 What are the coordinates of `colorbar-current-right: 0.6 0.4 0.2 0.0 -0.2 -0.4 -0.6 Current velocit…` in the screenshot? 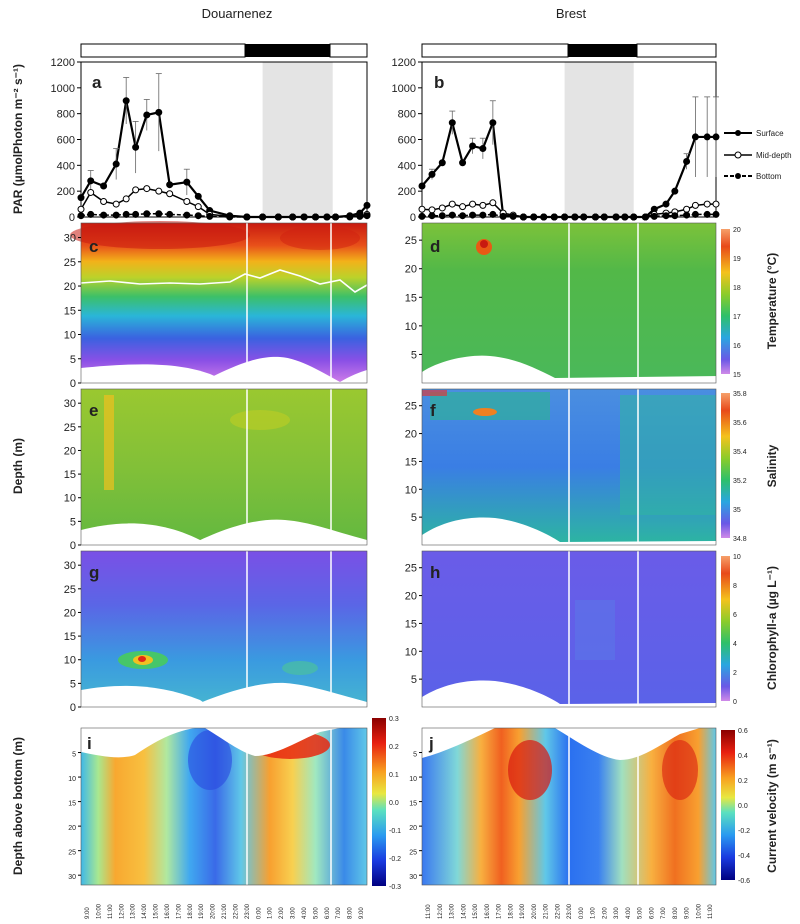 It's located at (750, 806).